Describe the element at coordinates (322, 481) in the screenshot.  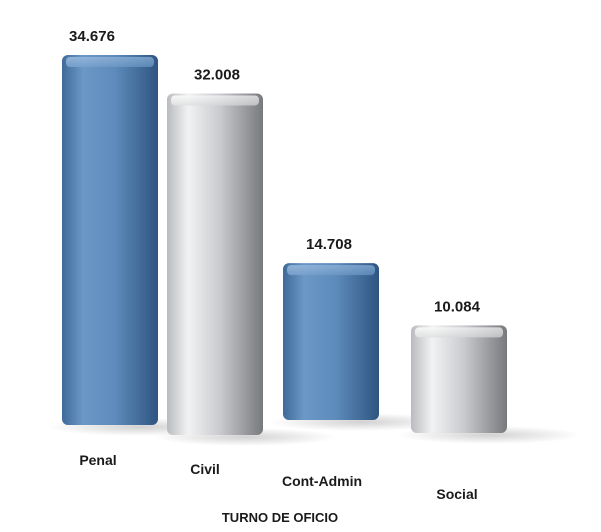
I see `category-label: Cont-Admin` at that location.